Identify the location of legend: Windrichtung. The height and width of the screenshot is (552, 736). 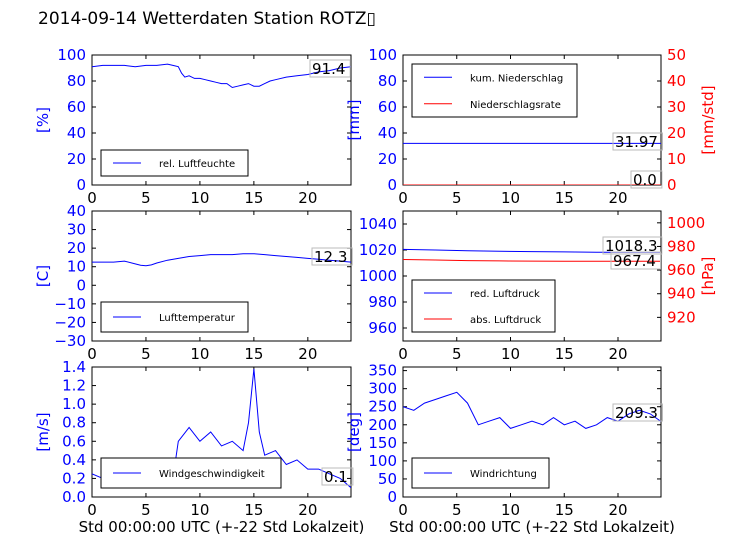
(480, 473).